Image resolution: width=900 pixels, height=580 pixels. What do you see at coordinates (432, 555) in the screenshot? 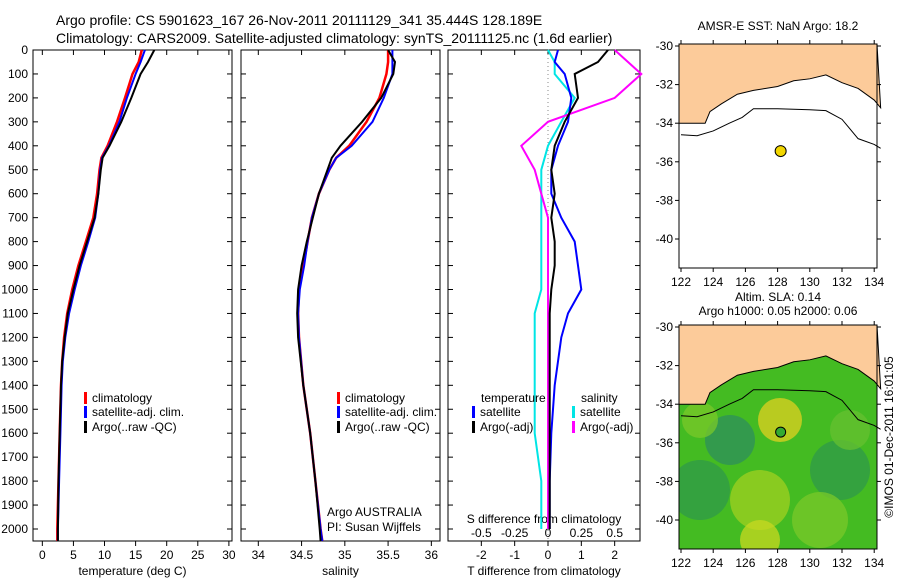
I see `x-tick-label: 36` at bounding box center [432, 555].